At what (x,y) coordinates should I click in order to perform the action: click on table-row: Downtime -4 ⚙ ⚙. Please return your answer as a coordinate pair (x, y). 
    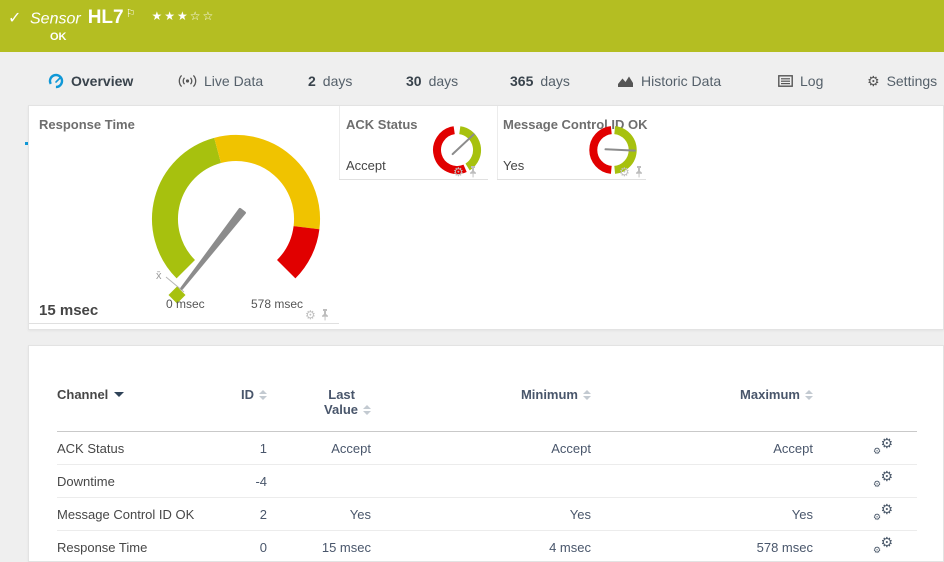
    Looking at the image, I should click on (487, 481).